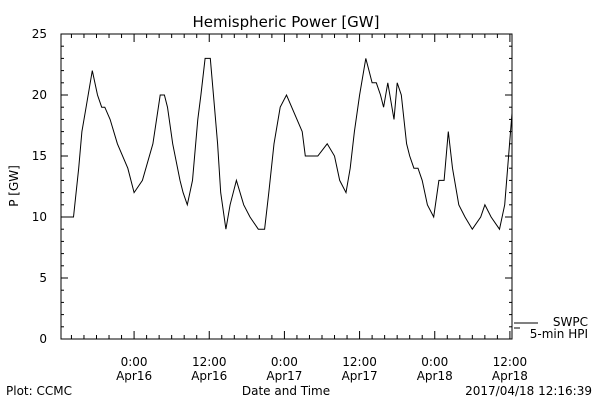 This screenshot has height=400, width=600. I want to click on legend-entry-swpc: SWPC, so click(570, 322).